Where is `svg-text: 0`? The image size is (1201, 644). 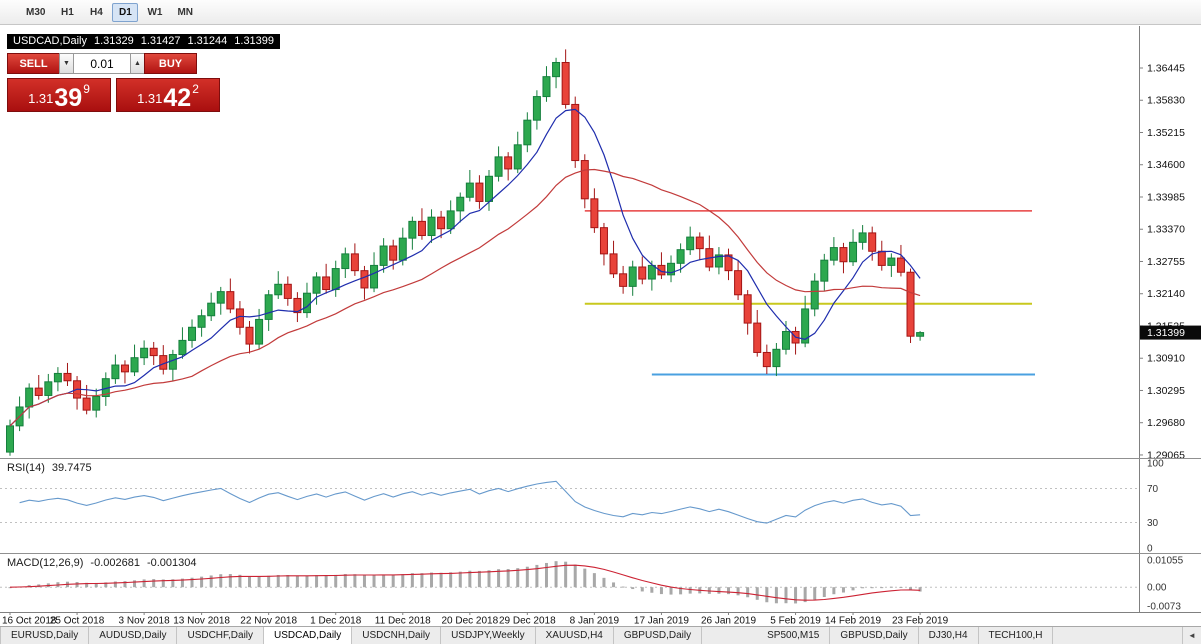 svg-text: 0 is located at coordinates (1150, 549).